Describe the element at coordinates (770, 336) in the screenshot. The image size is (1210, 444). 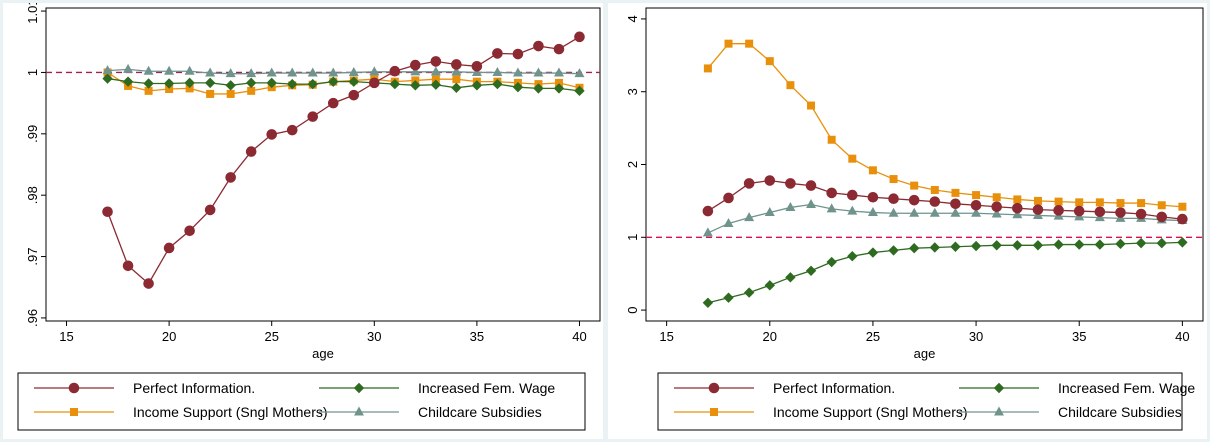
I see `right-x-tick-label: 20` at that location.